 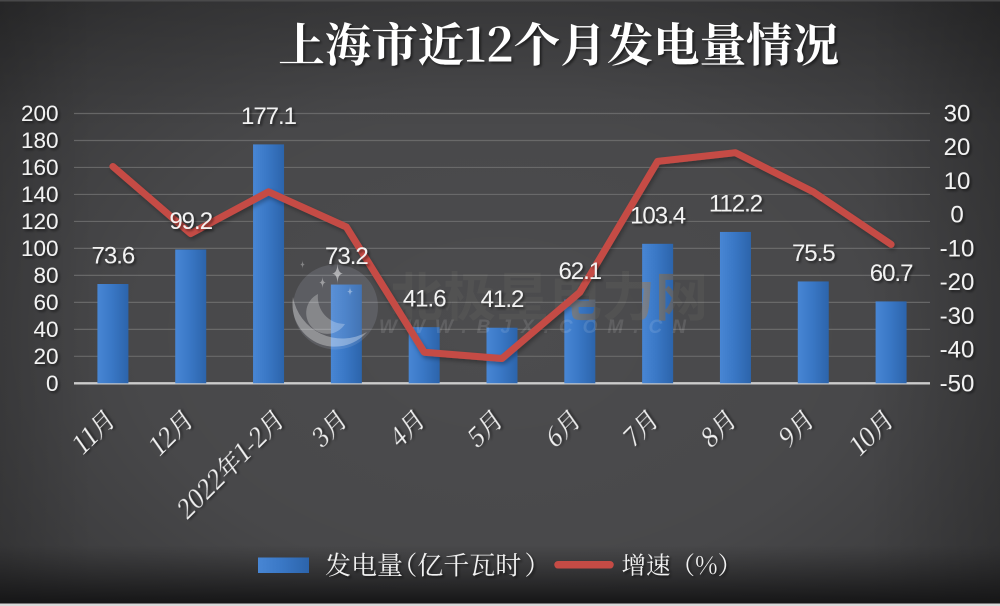 What do you see at coordinates (579, 271) in the screenshot?
I see `svg-text: 62.1` at bounding box center [579, 271].